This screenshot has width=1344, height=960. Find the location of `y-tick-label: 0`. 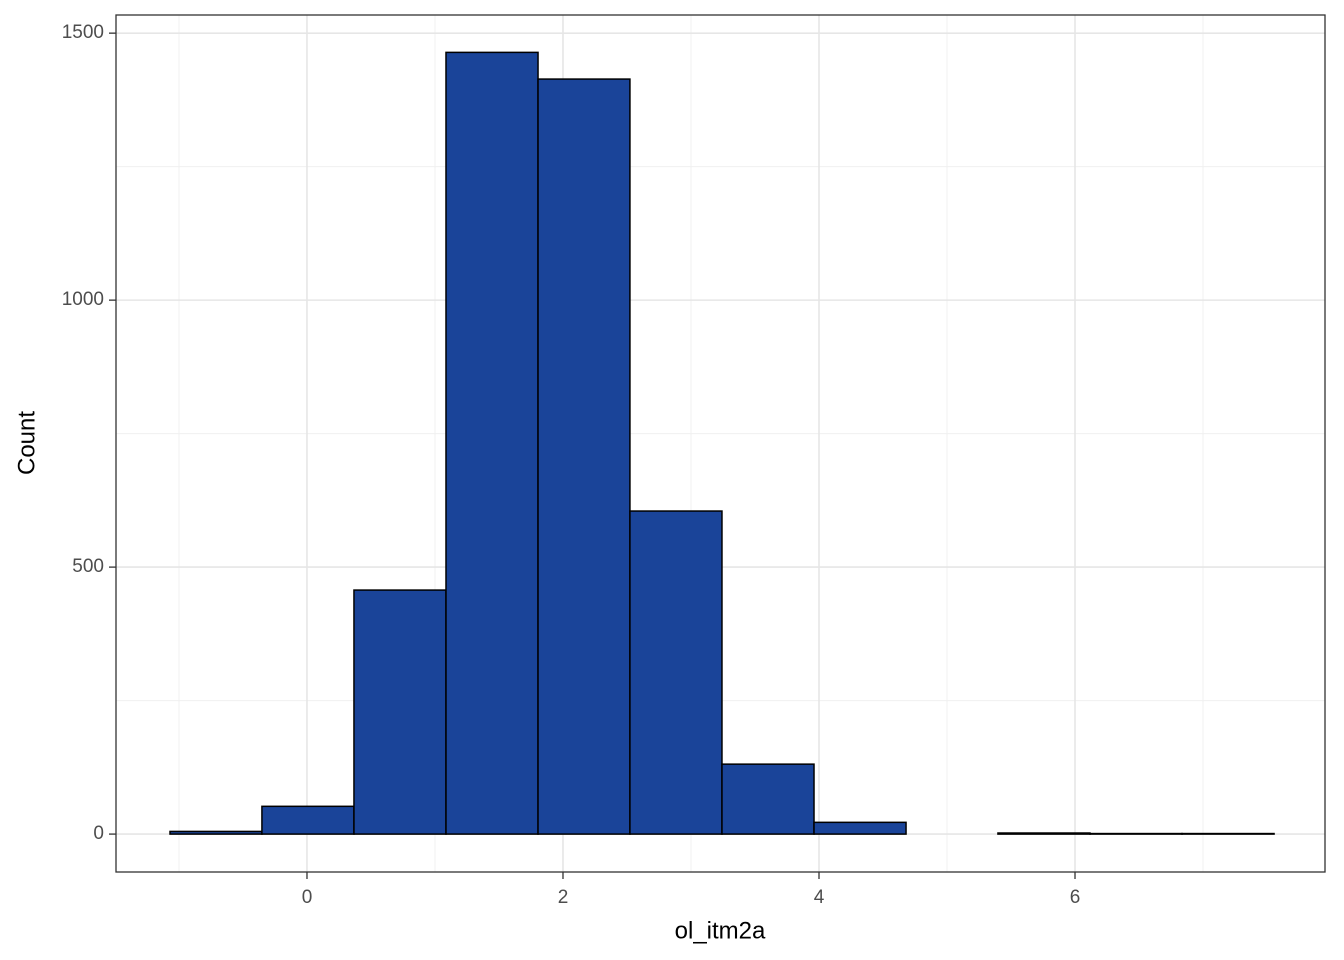

y-tick-label: 0 is located at coordinates (98, 833).